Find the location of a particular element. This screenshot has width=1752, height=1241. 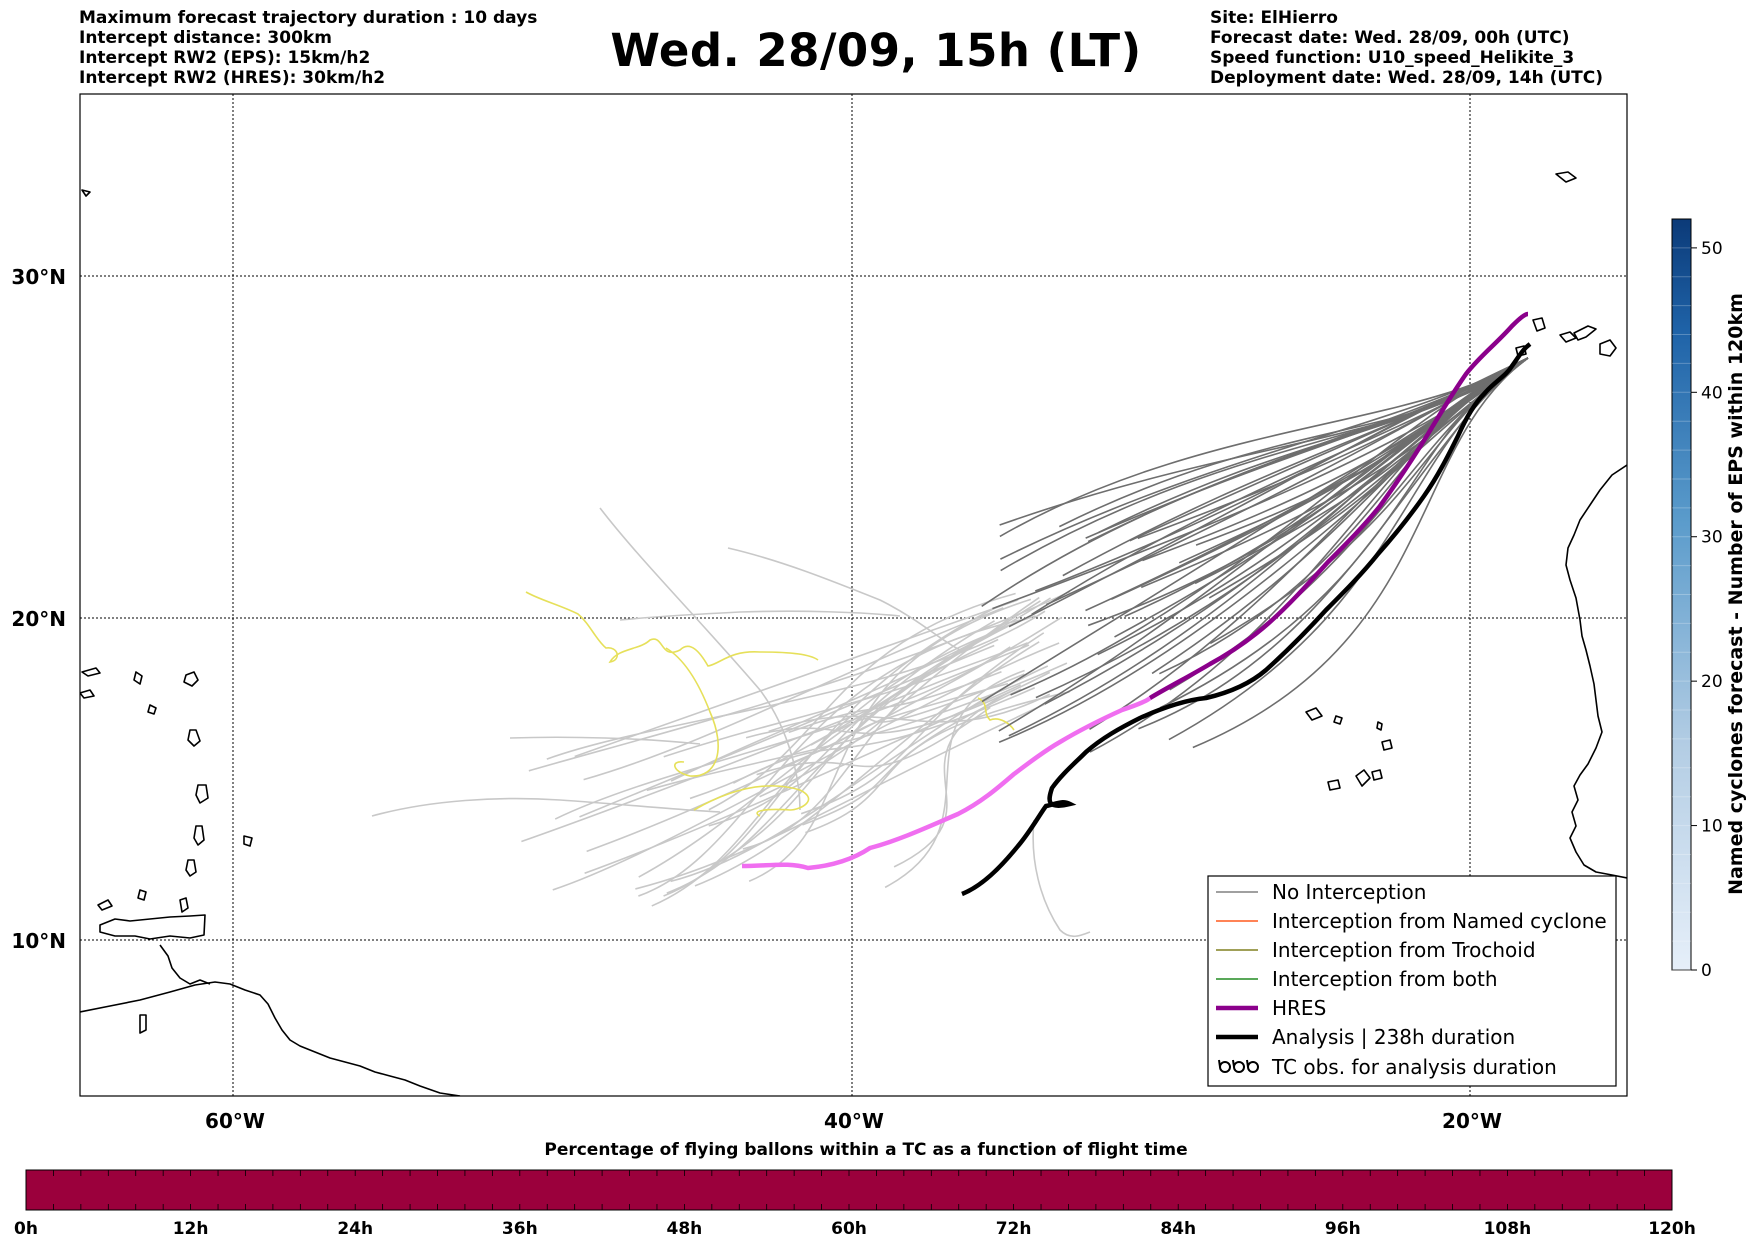

legend-box is located at coordinates (1412, 981).